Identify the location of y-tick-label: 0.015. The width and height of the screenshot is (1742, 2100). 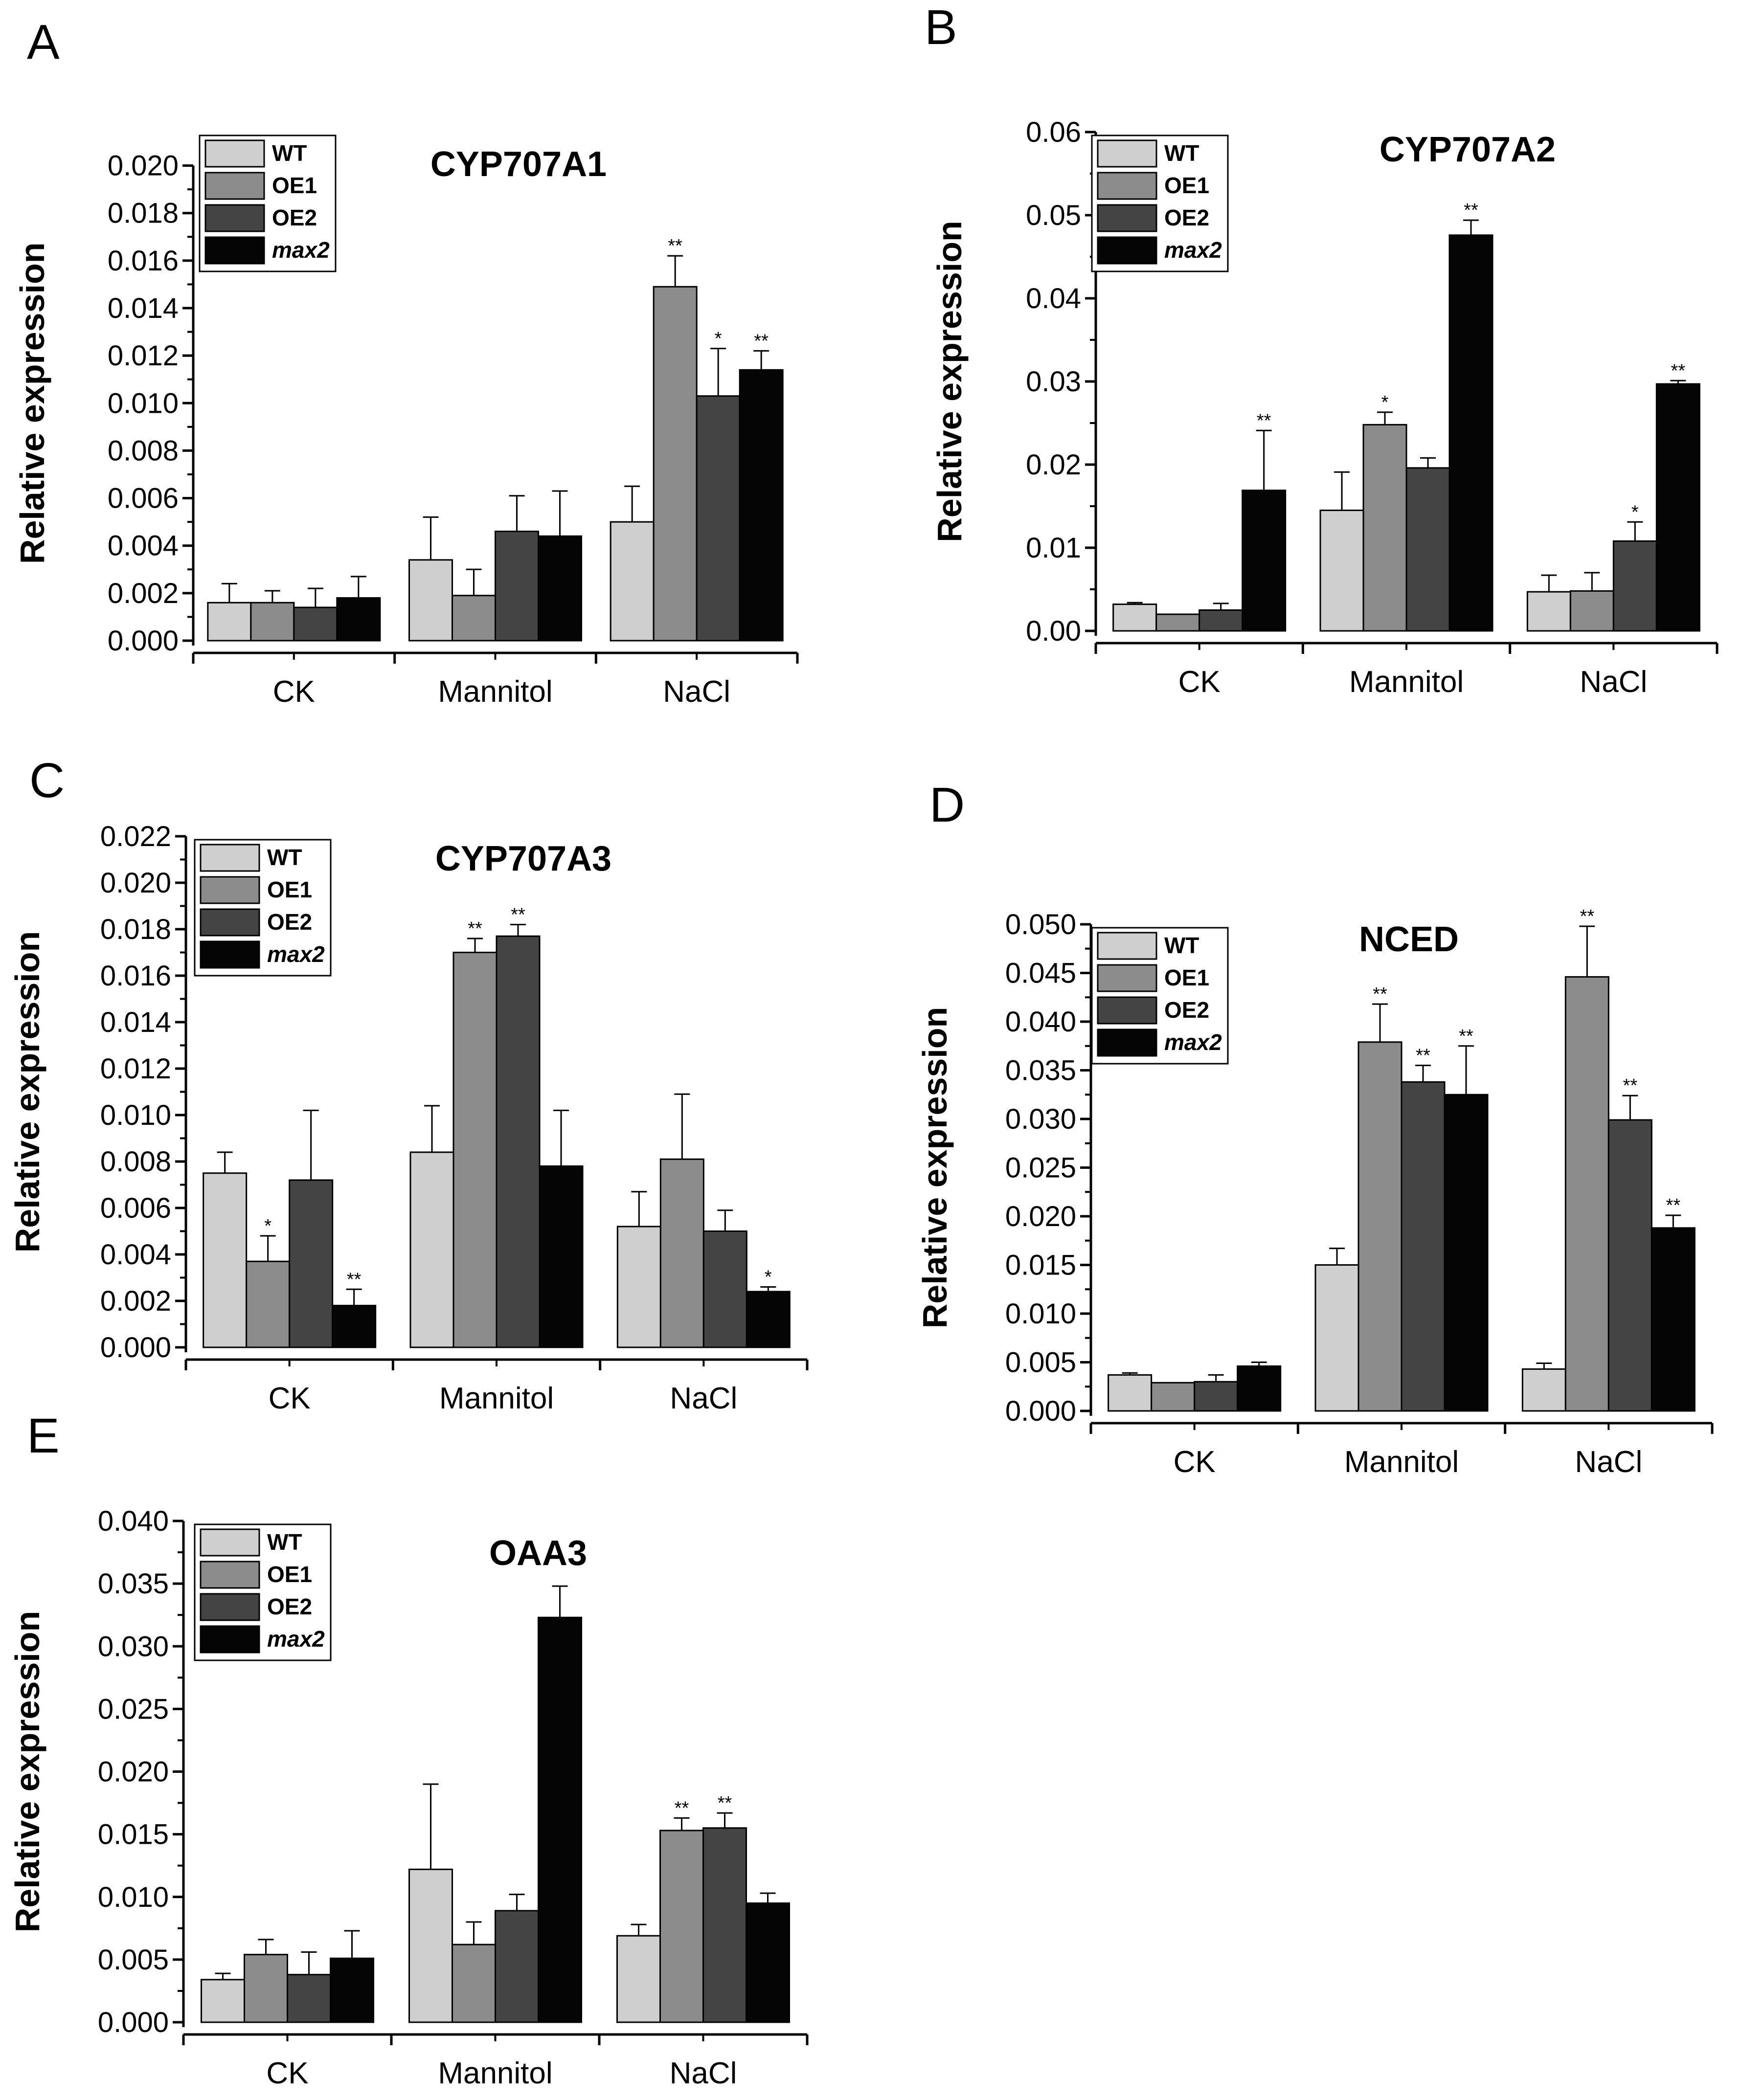
(1040, 1265).